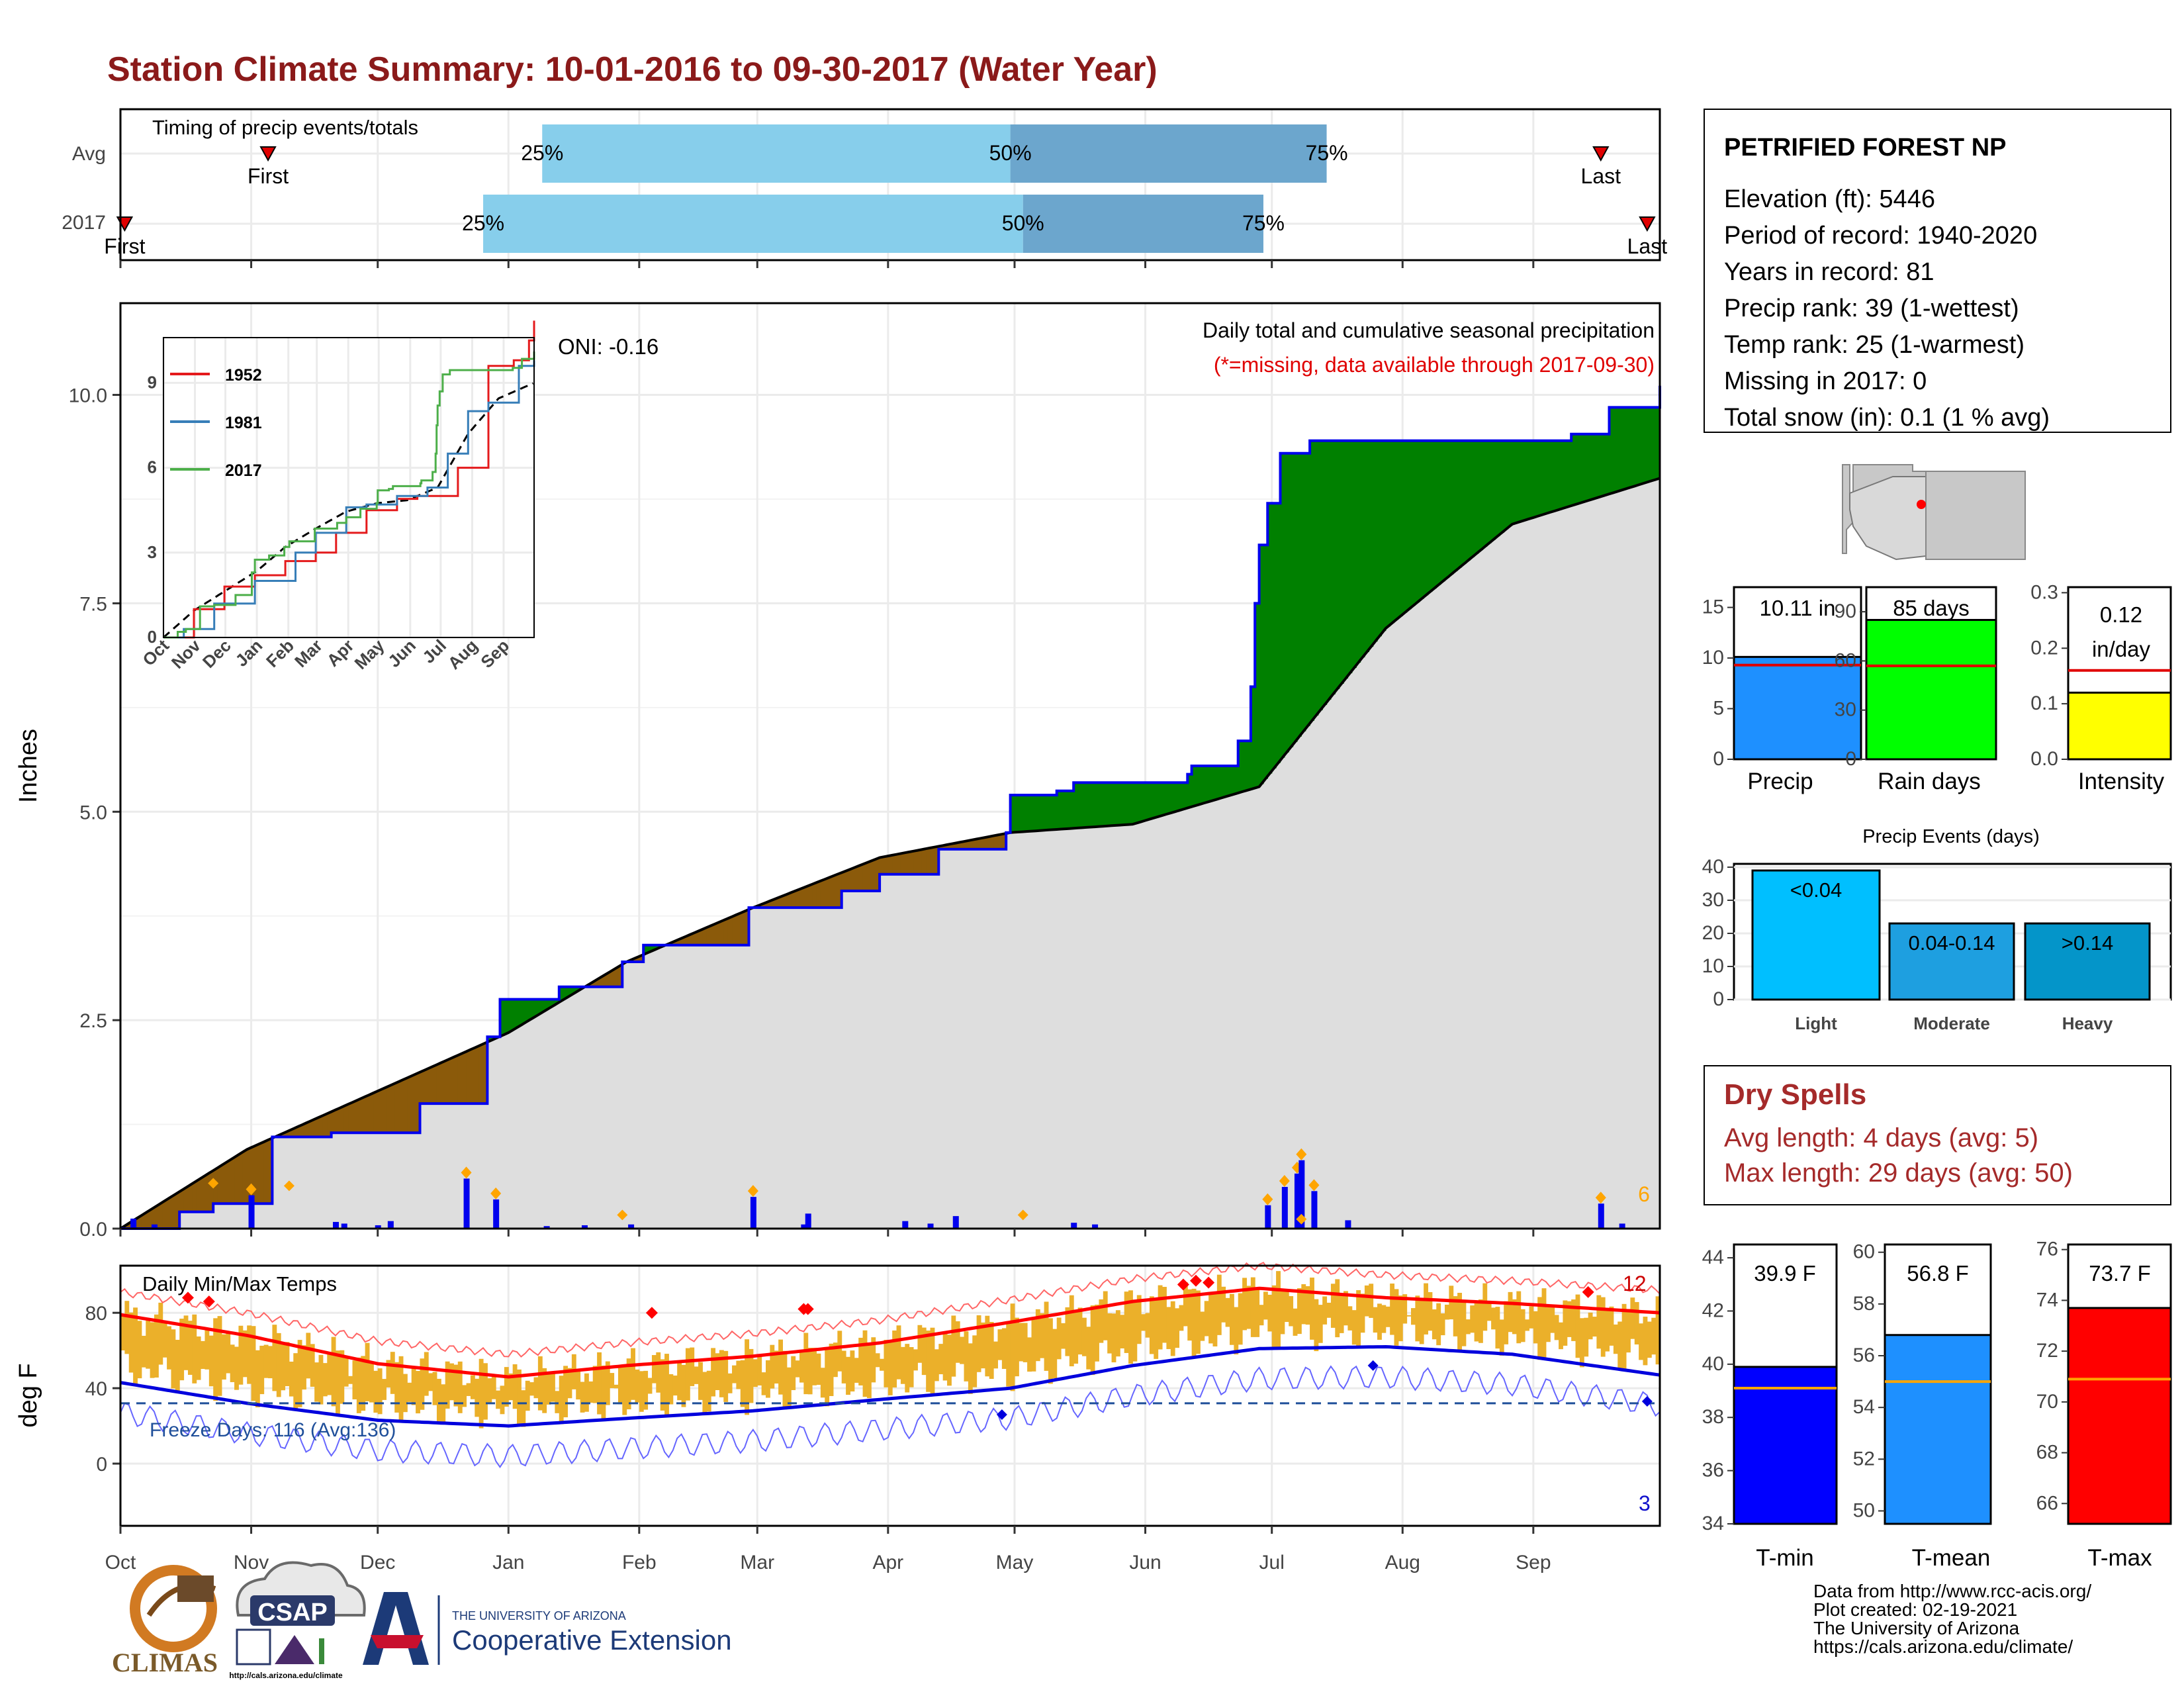 The image size is (2184, 1688). Describe the element at coordinates (890, 1386) in the screenshot. I see `temp-average-min-line` at that location.